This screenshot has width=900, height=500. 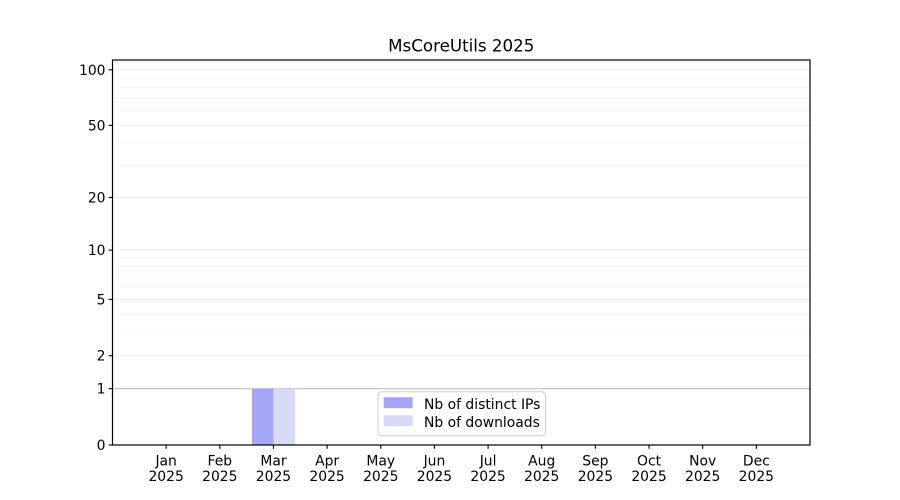 I want to click on y-tick-label-2: 2, so click(x=101, y=357).